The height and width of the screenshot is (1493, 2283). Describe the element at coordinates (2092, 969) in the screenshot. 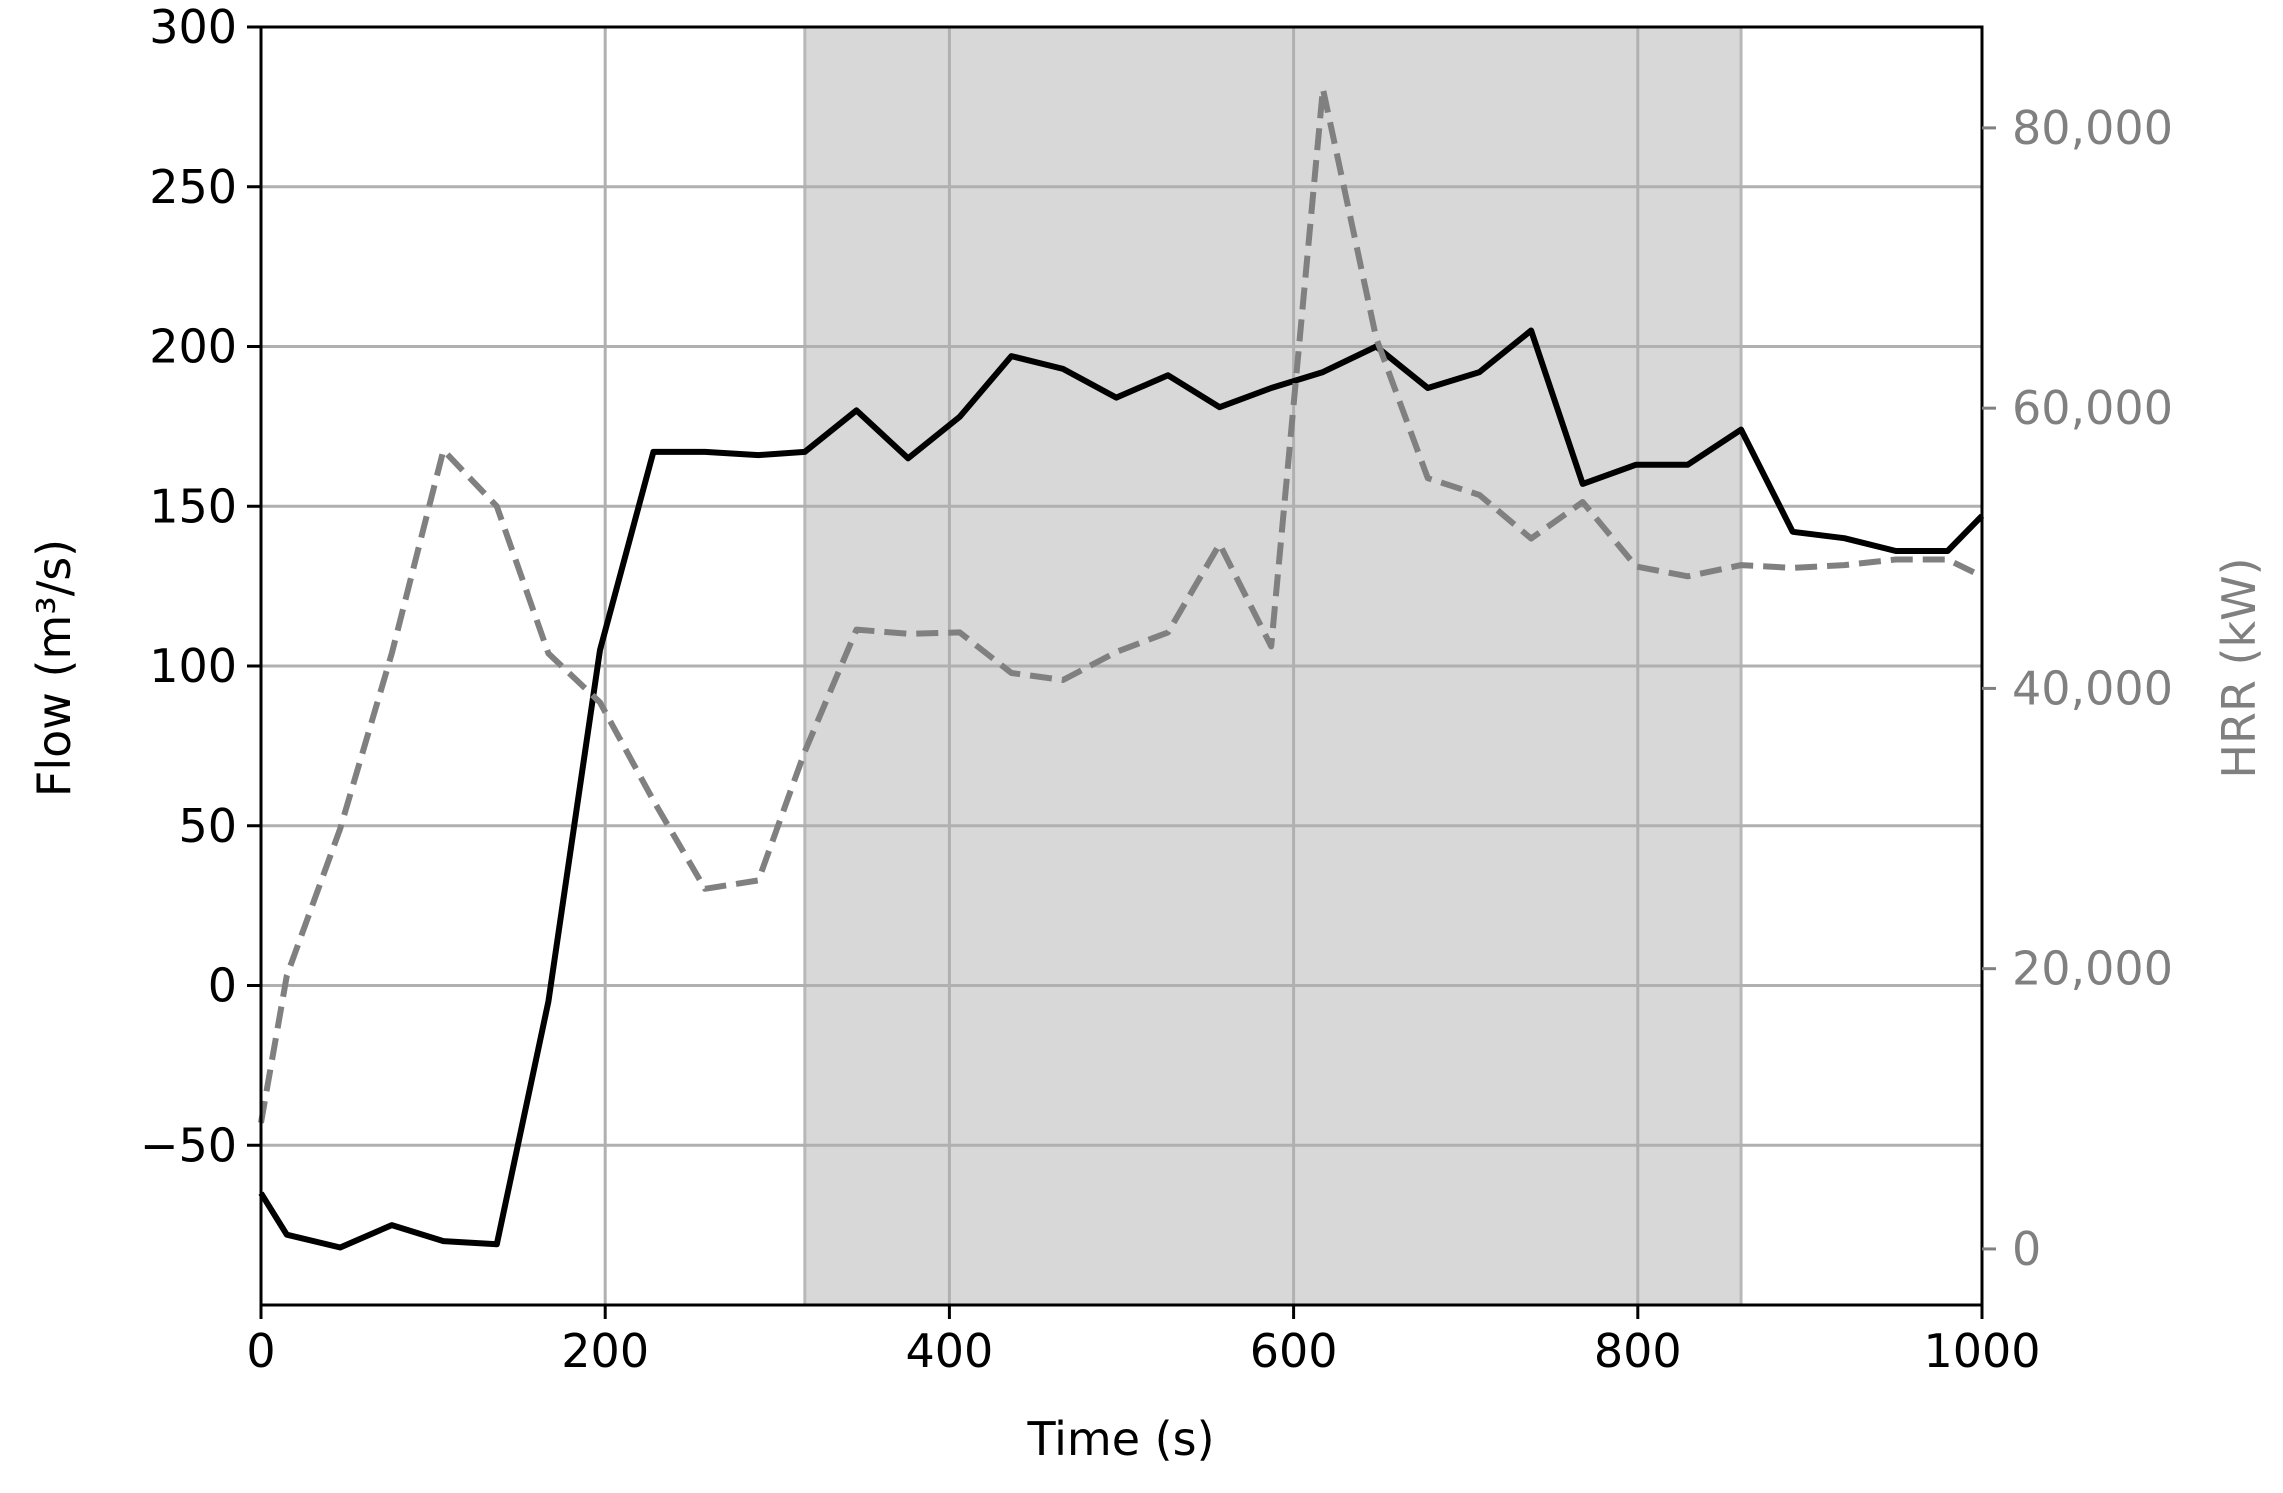

I see `y2-tick-label: 20,000` at that location.